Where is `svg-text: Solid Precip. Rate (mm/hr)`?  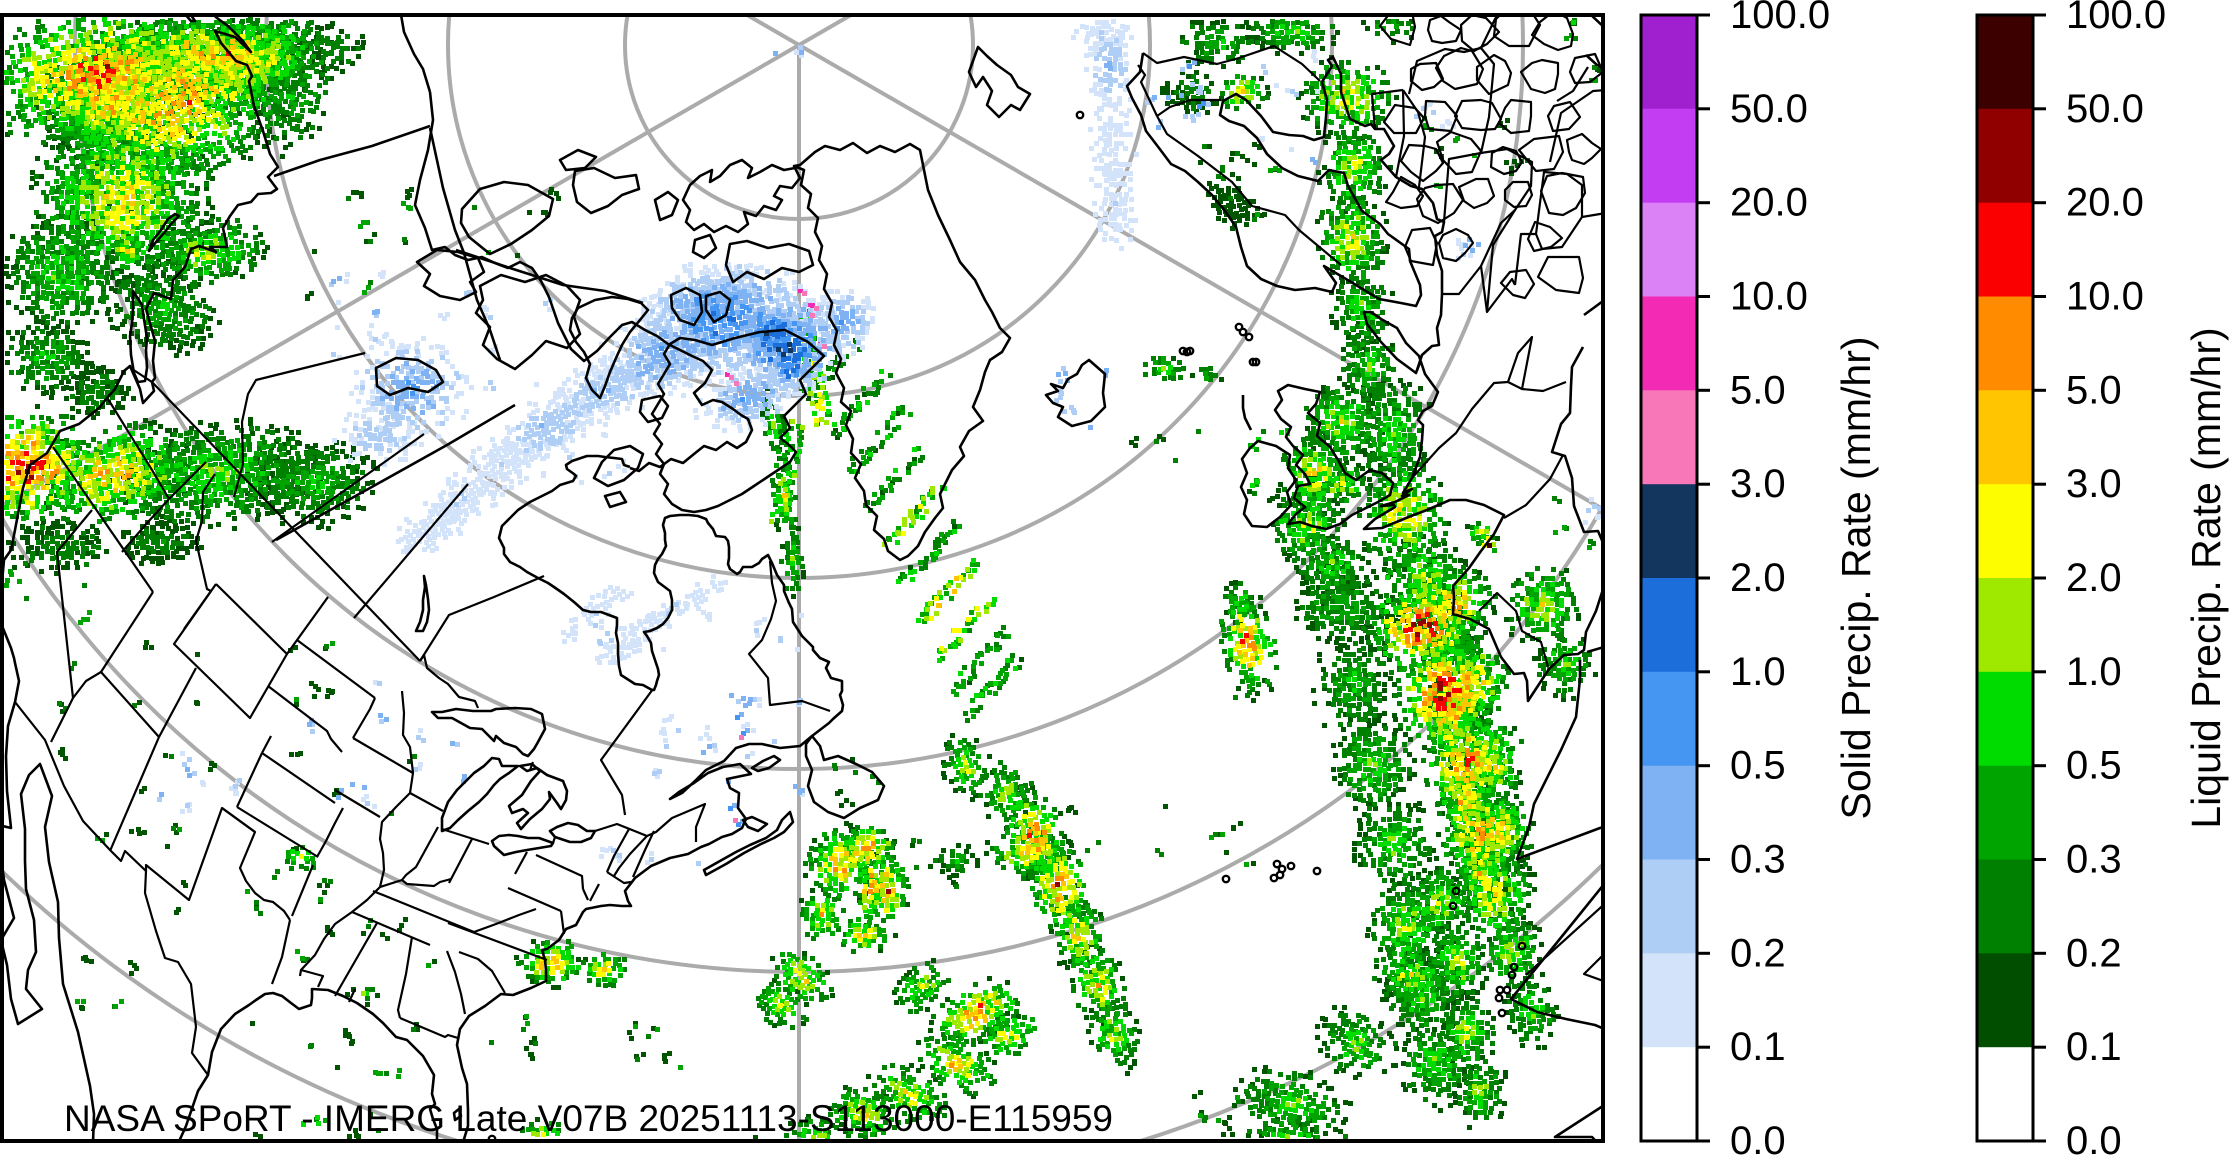 svg-text: Solid Precip. Rate (mm/hr) is located at coordinates (1856, 577).